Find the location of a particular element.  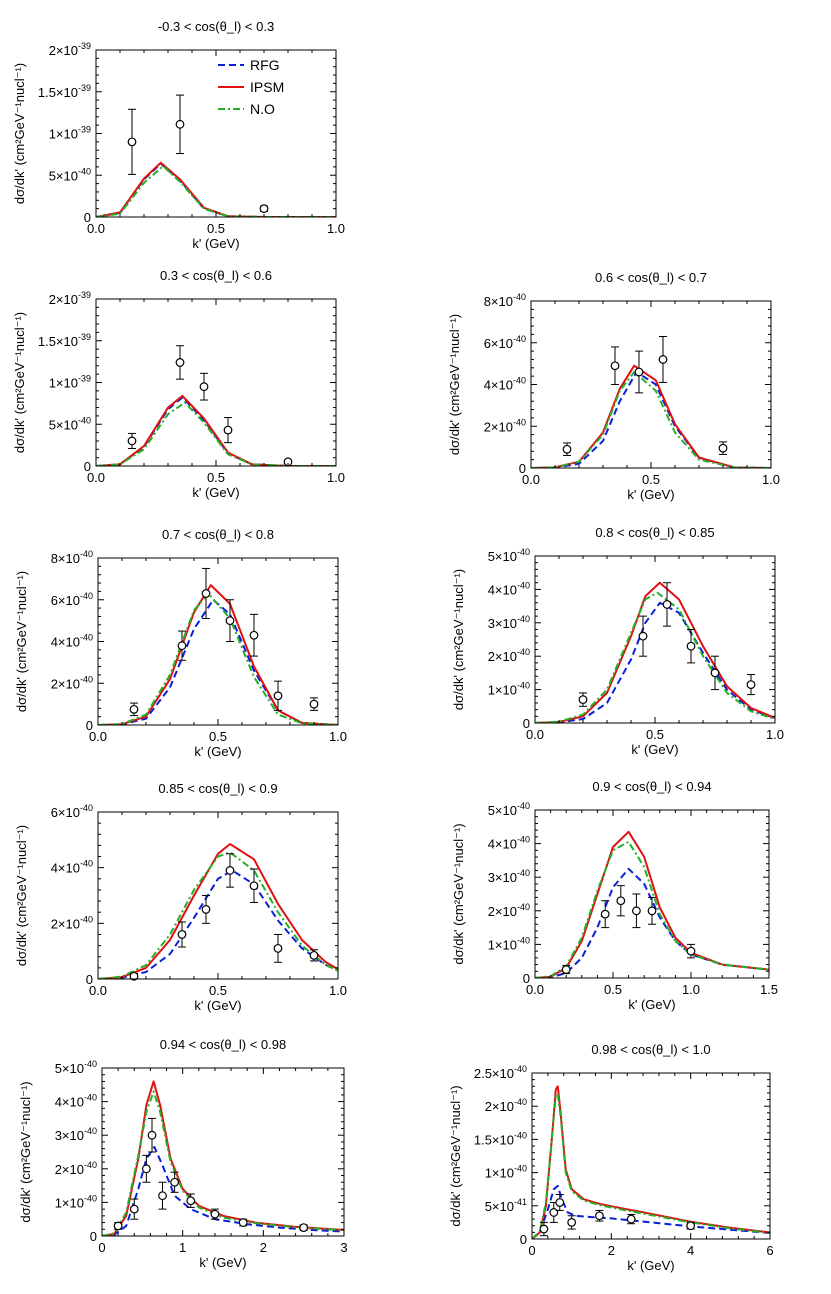

panel-title: 0.9 < cos(θ_l) < 0.94 is located at coordinates (651, 786).